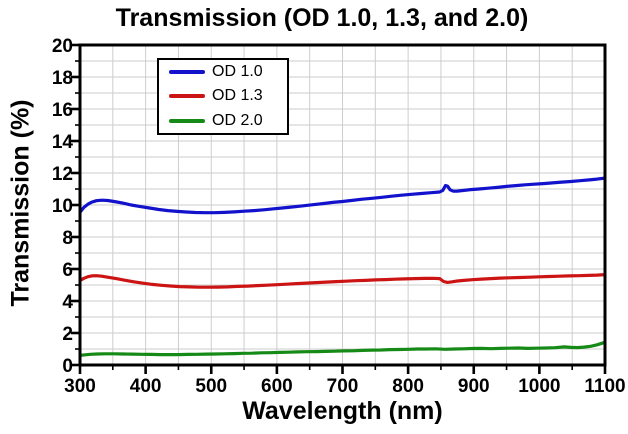 Image resolution: width=628 pixels, height=434 pixels. Describe the element at coordinates (237, 96) in the screenshot. I see `legend-label: OD 1.3` at that location.